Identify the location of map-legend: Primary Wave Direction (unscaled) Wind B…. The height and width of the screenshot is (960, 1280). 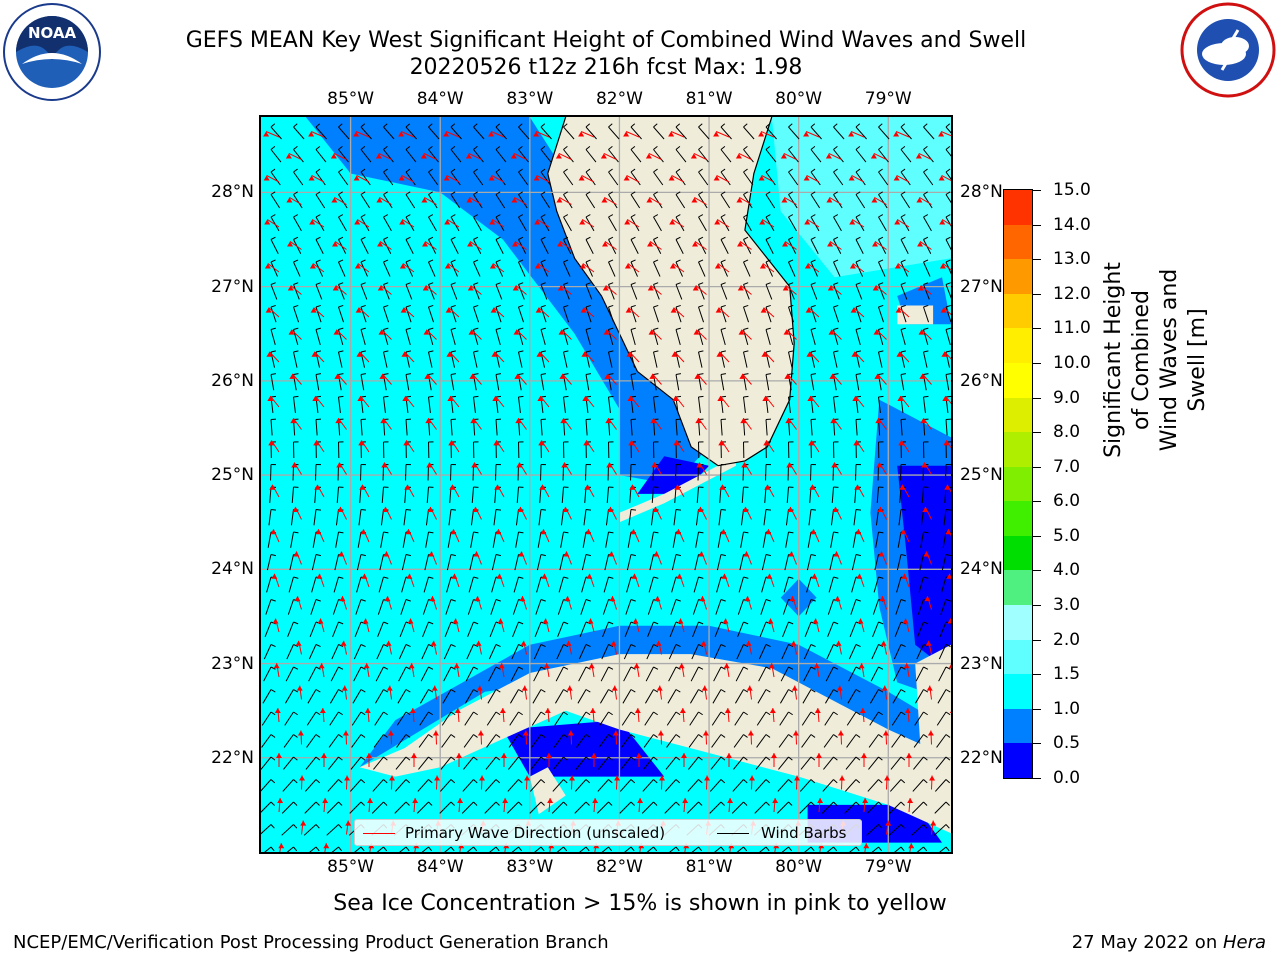
(608, 832).